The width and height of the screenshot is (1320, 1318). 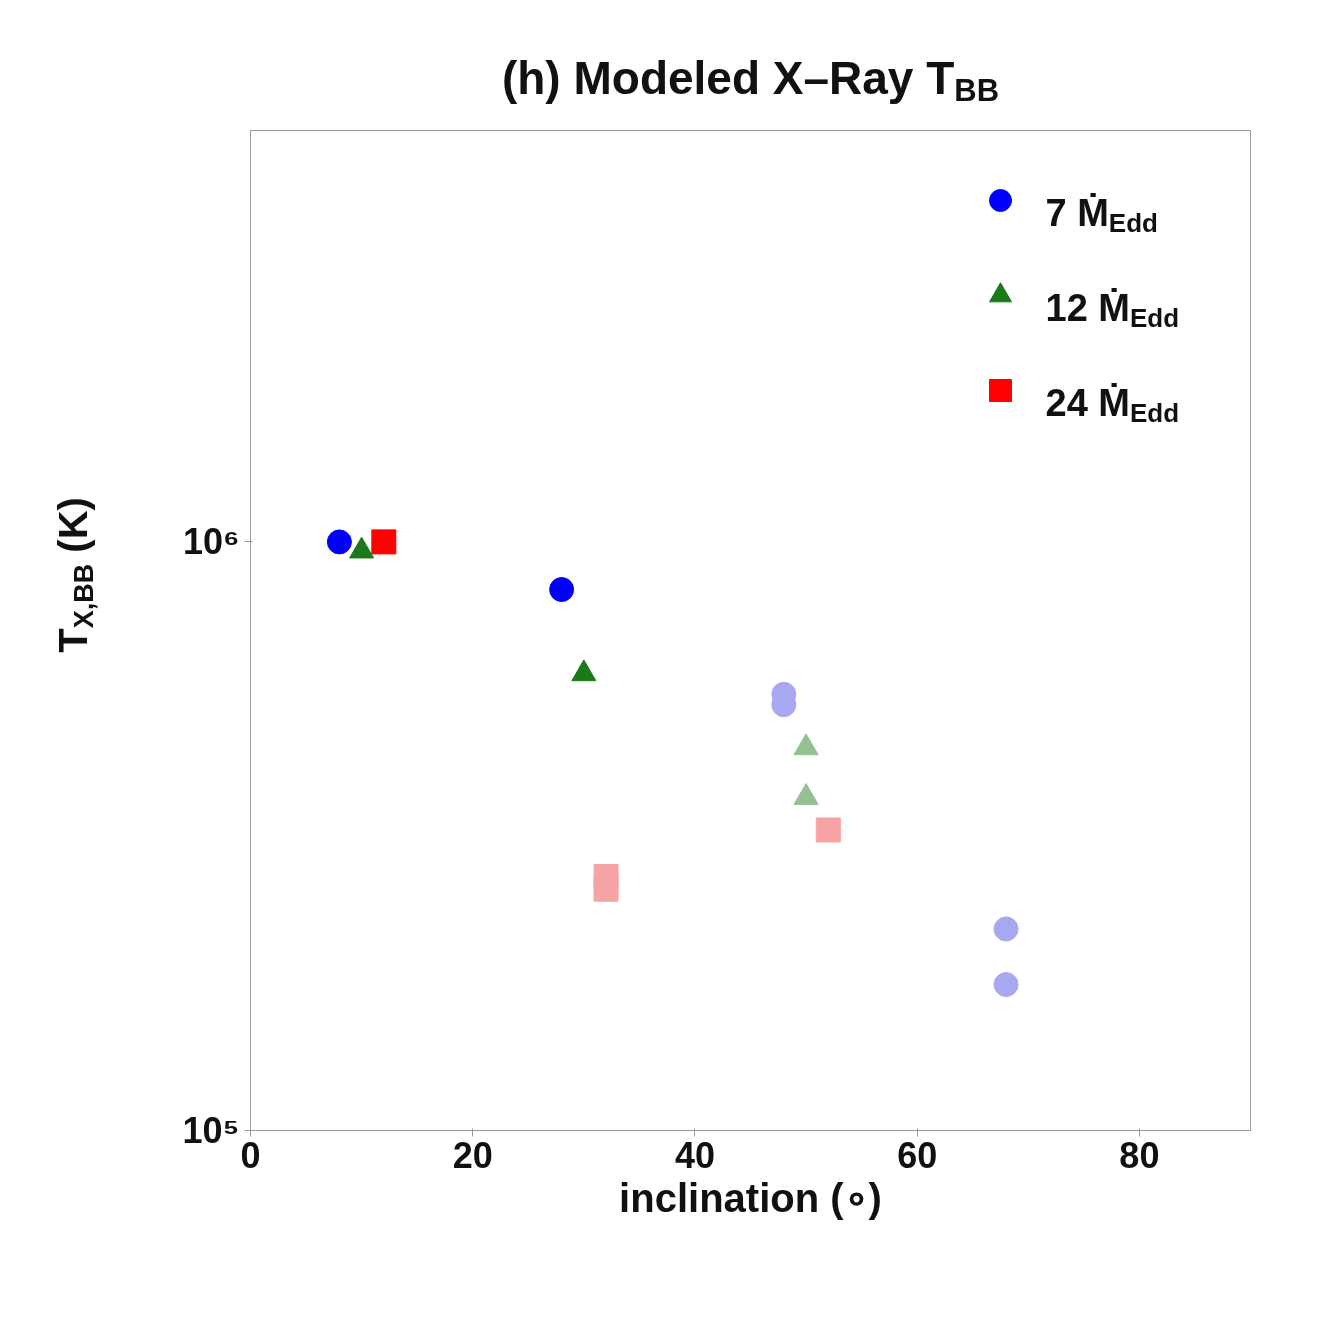 What do you see at coordinates (472, 1155) in the screenshot?
I see `x-tick-label: 20` at bounding box center [472, 1155].